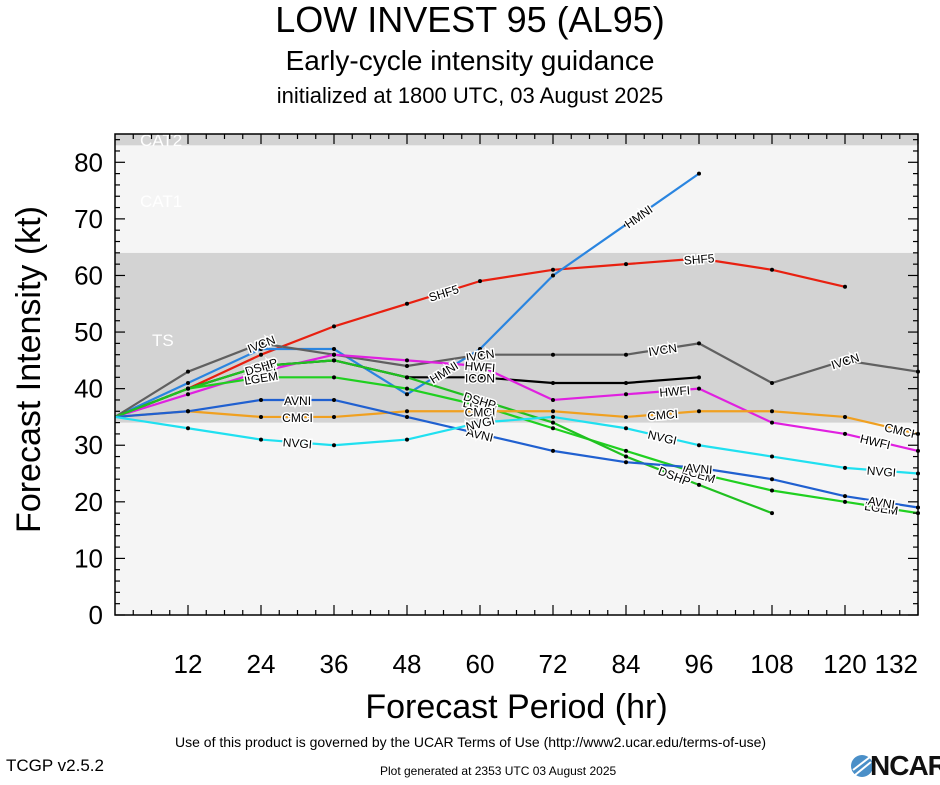  What do you see at coordinates (188, 664) in the screenshot?
I see `x-tick-label: 12` at bounding box center [188, 664].